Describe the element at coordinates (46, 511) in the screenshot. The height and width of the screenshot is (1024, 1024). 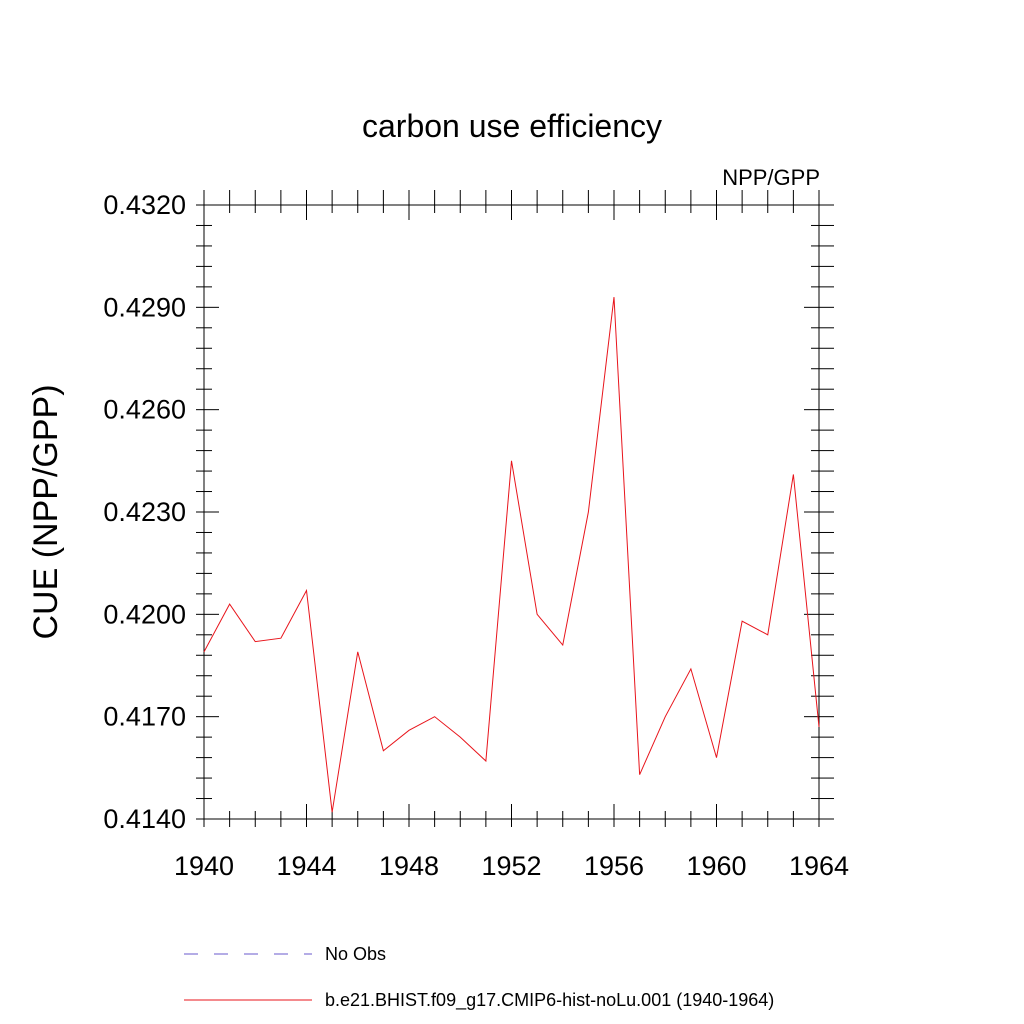
I see `y-axis-label: CUE (NPP/GPP)` at that location.